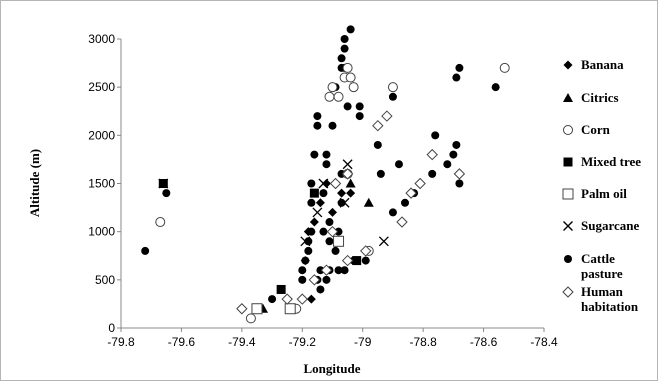 The image size is (658, 382). Describe the element at coordinates (101, 135) in the screenshot. I see `y-tick-label: 2000` at that location.